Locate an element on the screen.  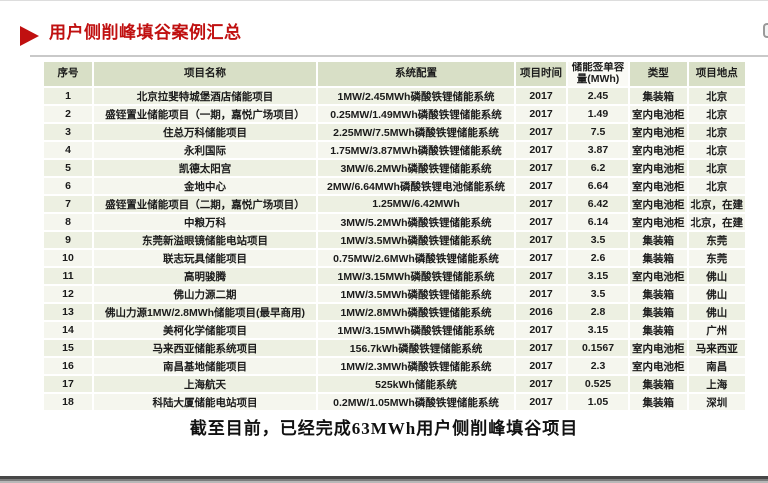
column-header-year: 项目时间 is located at coordinates (541, 74).